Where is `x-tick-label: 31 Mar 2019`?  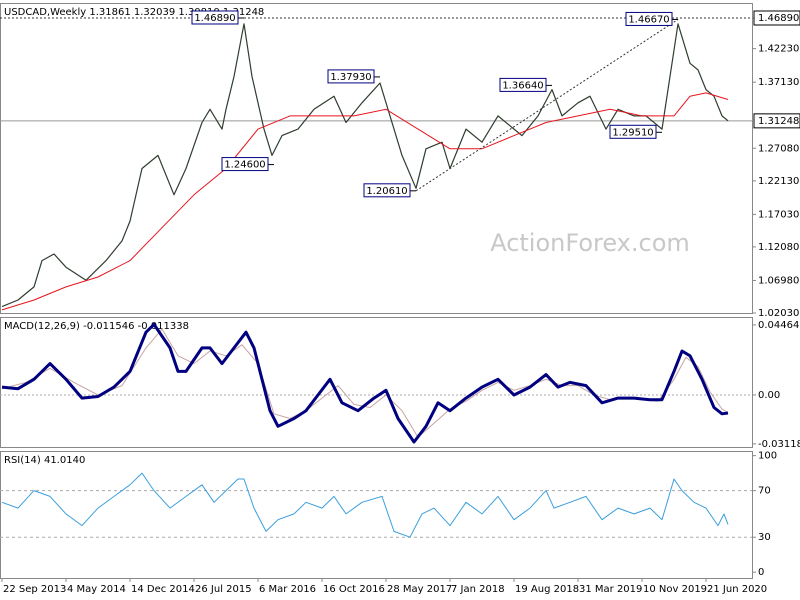
x-tick-label: 31 Mar 2019 is located at coordinates (610, 589).